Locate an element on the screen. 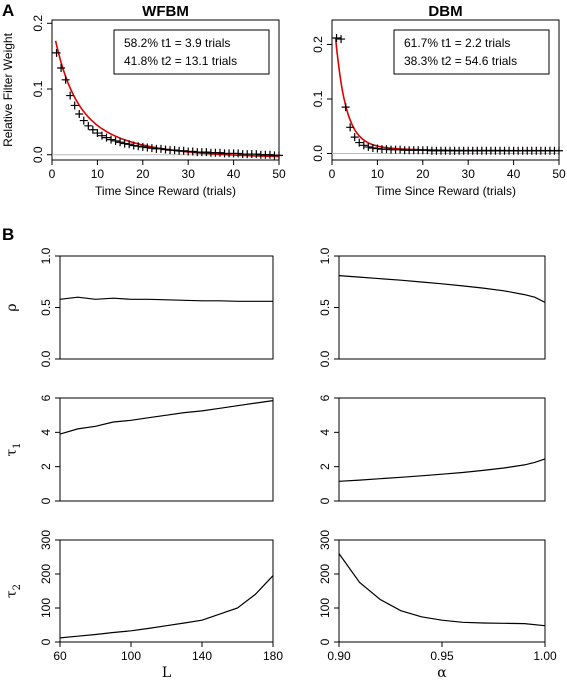  a-right-xtick-label: 50 is located at coordinates (559, 174).